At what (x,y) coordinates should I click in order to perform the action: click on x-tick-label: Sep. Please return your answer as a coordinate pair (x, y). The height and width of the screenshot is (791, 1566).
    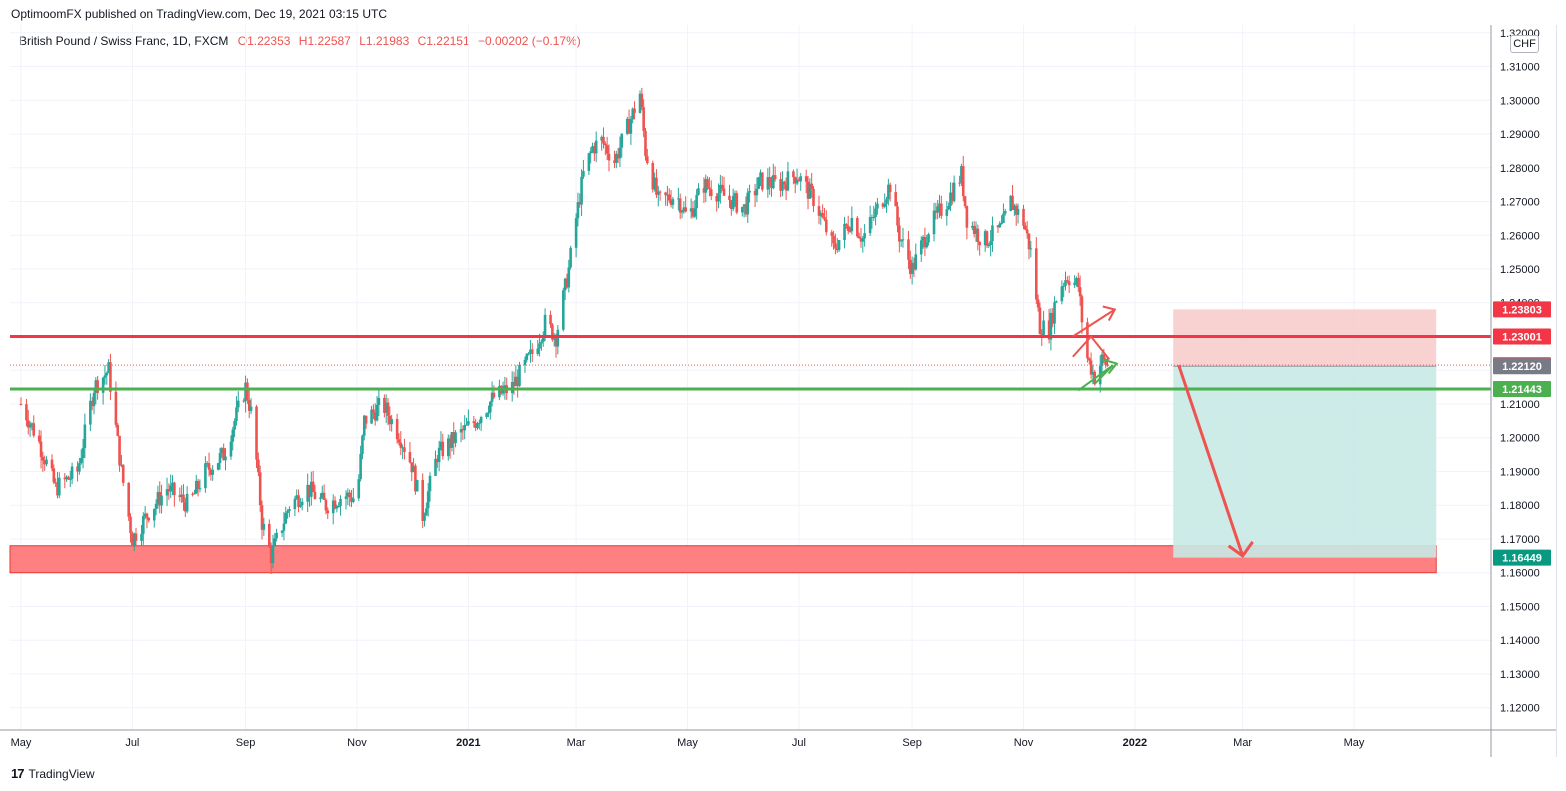
    Looking at the image, I should click on (246, 743).